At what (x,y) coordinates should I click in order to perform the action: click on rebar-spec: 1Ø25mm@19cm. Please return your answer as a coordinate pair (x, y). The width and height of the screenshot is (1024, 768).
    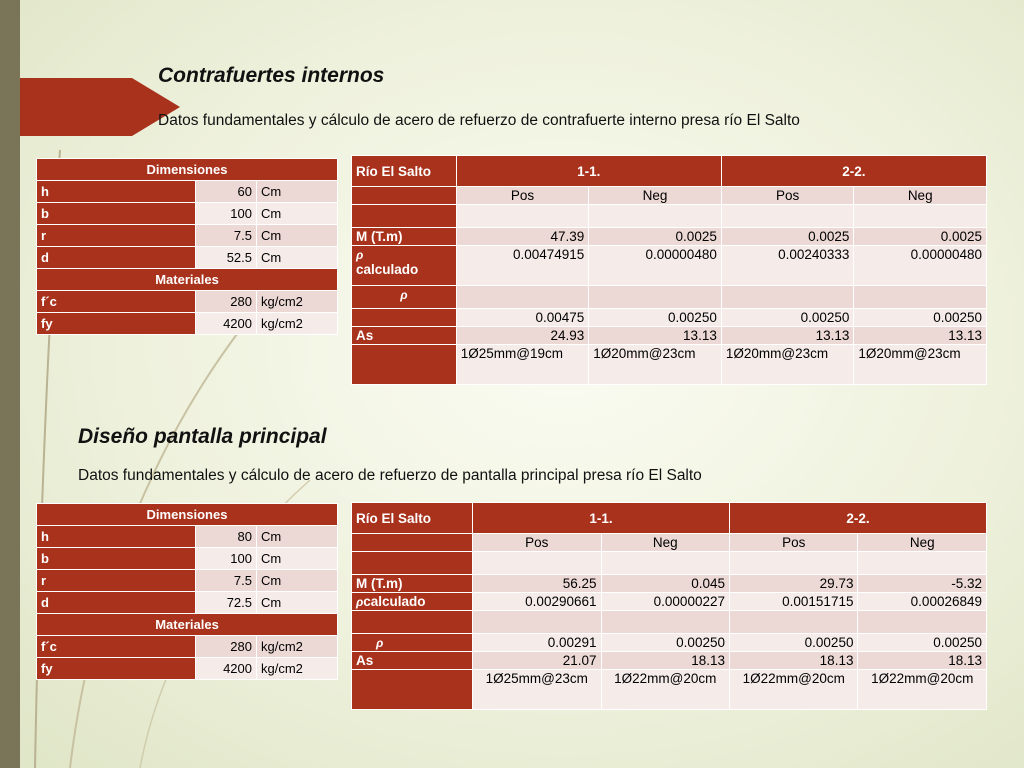
    Looking at the image, I should click on (522, 364).